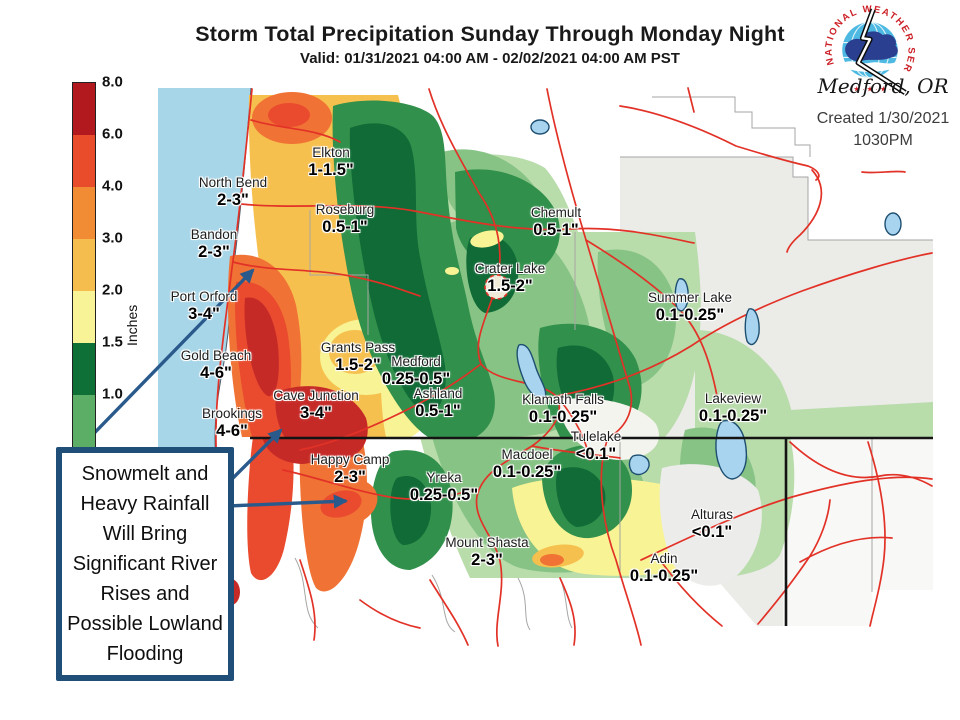 The width and height of the screenshot is (960, 720). I want to click on city-label: Cave Junction 3-4", so click(316, 405).